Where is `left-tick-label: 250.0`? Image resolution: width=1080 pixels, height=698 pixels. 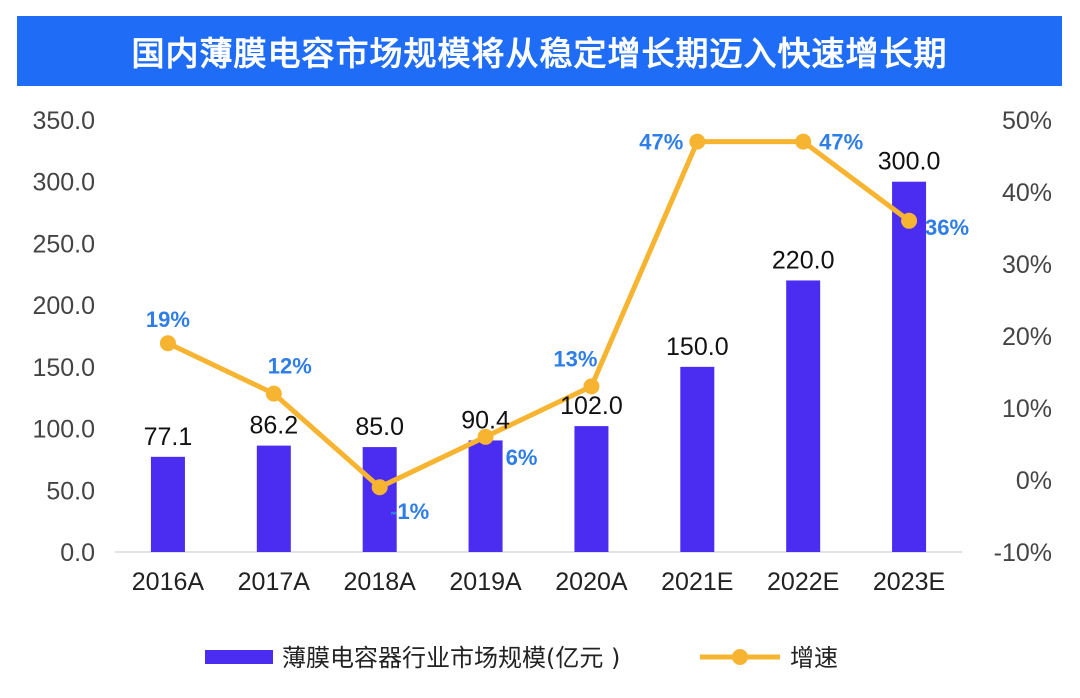
left-tick-label: 250.0 is located at coordinates (63, 244).